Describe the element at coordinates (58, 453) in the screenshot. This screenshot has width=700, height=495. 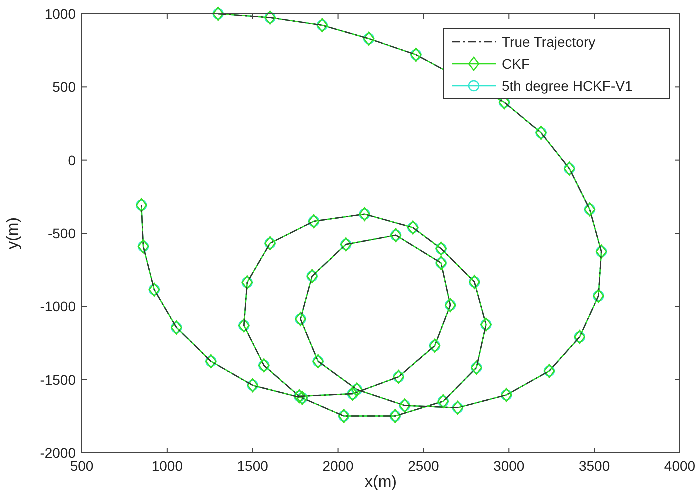
I see `y-tick-label: -2000` at that location.